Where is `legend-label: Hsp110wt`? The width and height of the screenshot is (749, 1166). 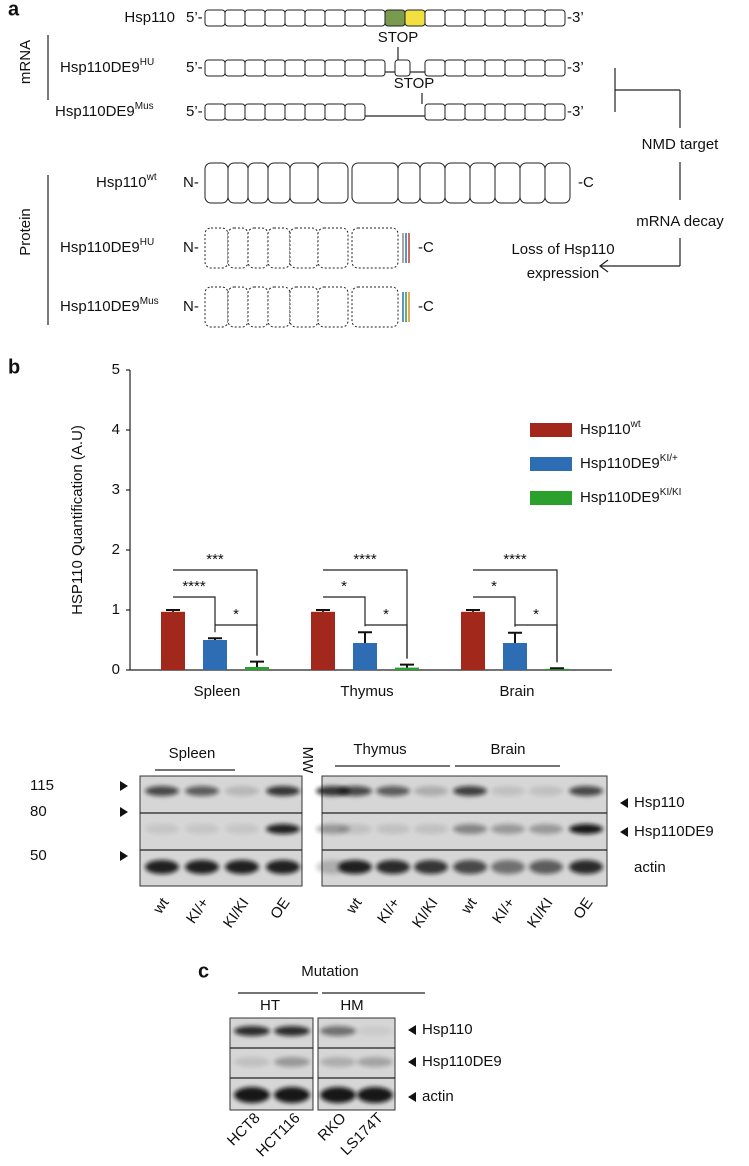
legend-label: Hsp110wt is located at coordinates (610, 428).